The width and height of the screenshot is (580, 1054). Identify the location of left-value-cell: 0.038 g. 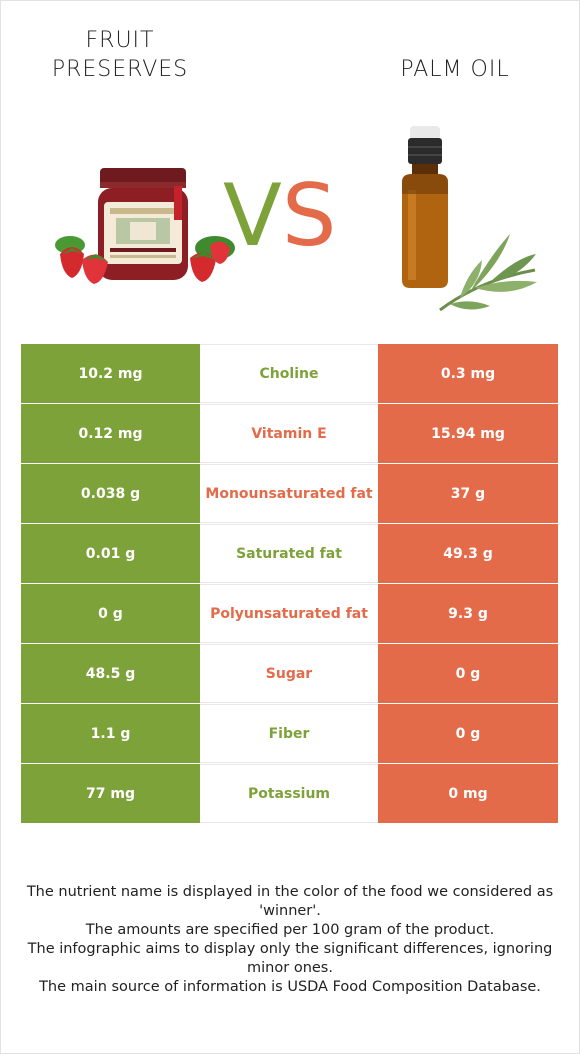
(110, 493).